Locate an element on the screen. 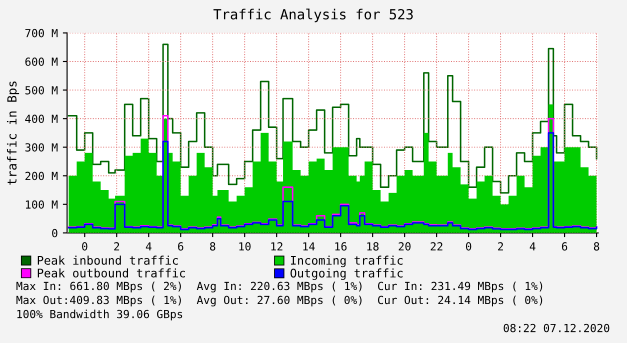 Image resolution: width=627 pixels, height=343 pixels. x-tick-label: 22 is located at coordinates (436, 246).